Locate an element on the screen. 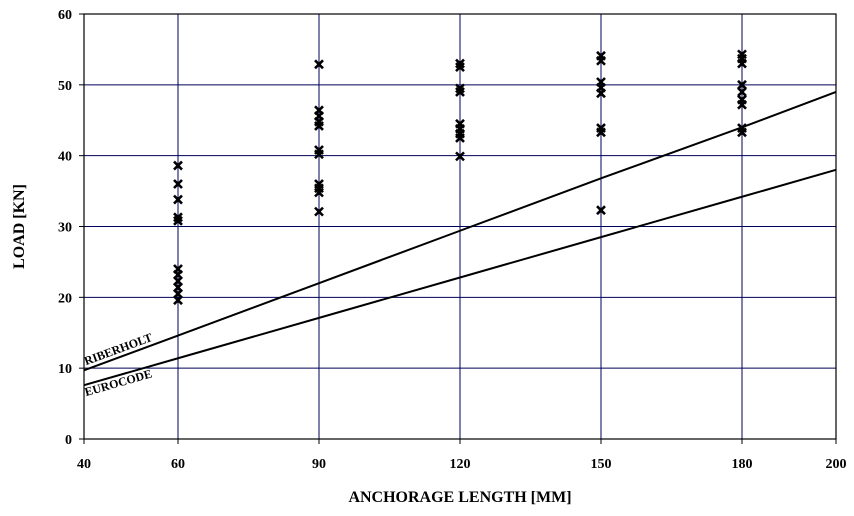  x-tick-label: 120 is located at coordinates (460, 464).